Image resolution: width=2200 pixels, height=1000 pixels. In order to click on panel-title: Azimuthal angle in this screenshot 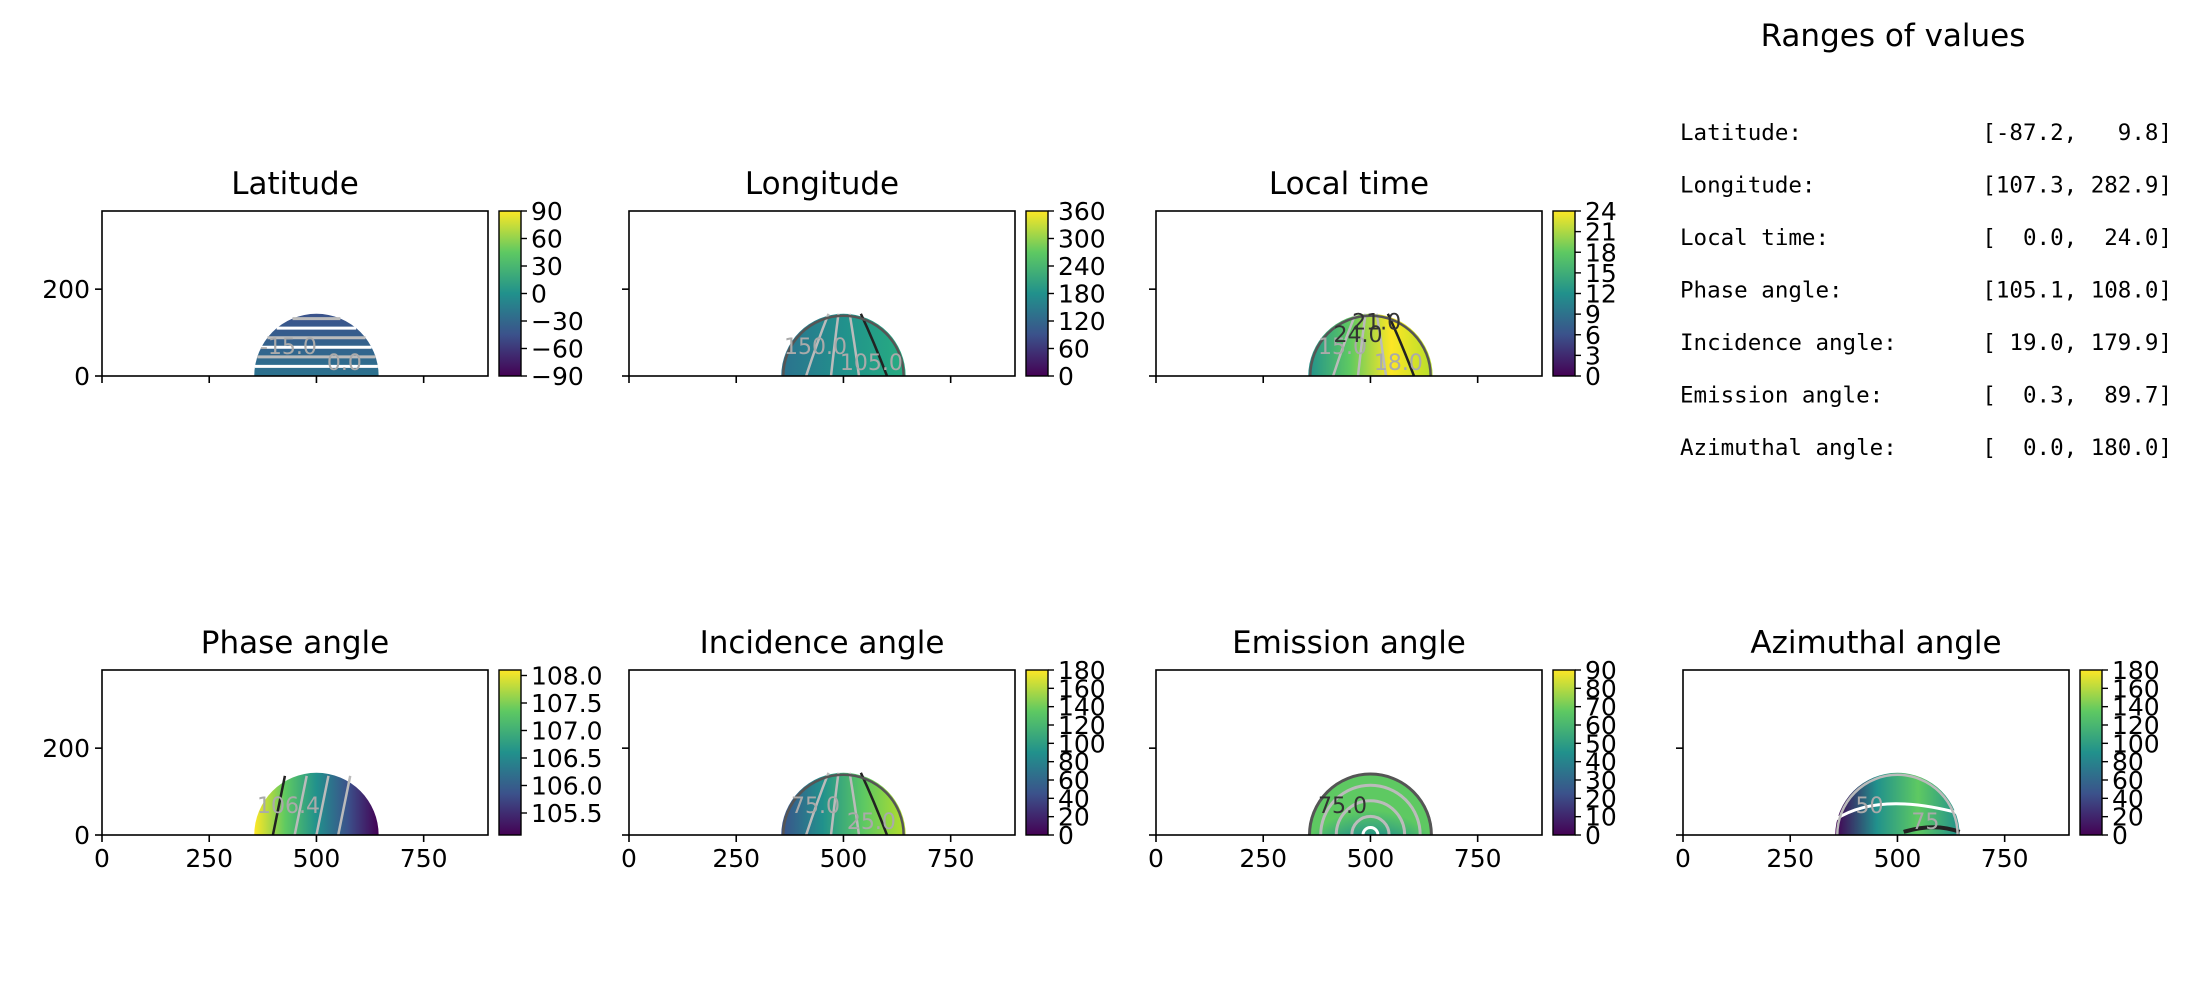, I will do `click(1875, 643)`.